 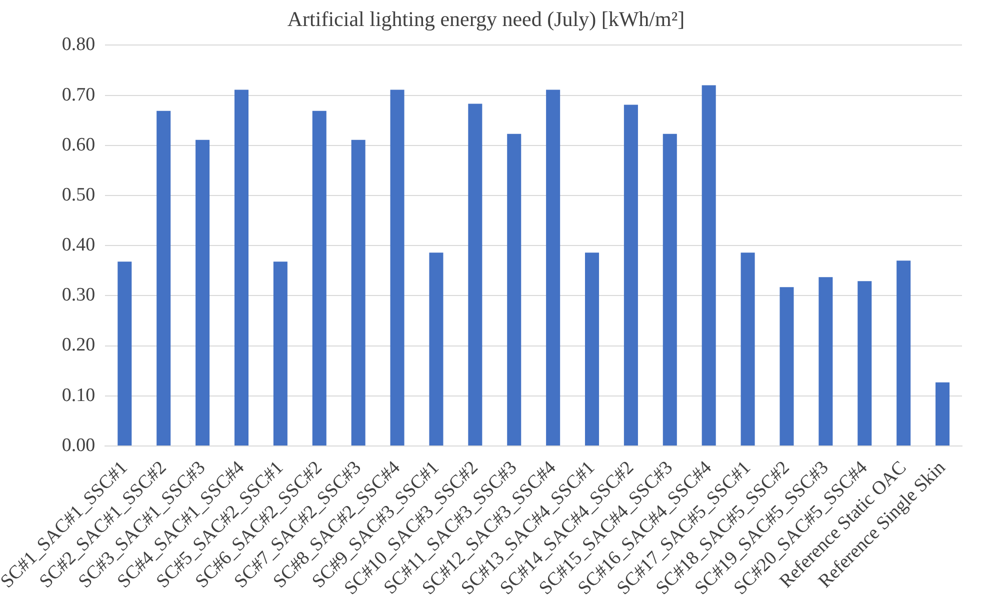 What do you see at coordinates (486, 19) in the screenshot?
I see `chart-title: Artificial lighting energy need (July) [kWh/m²]` at bounding box center [486, 19].